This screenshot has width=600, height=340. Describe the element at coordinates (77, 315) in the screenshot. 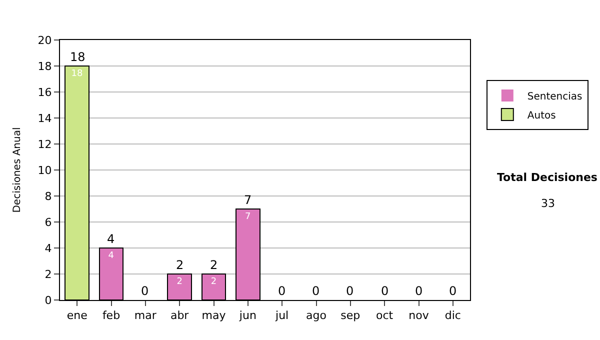

I see `x-tick-label: ene` at that location.